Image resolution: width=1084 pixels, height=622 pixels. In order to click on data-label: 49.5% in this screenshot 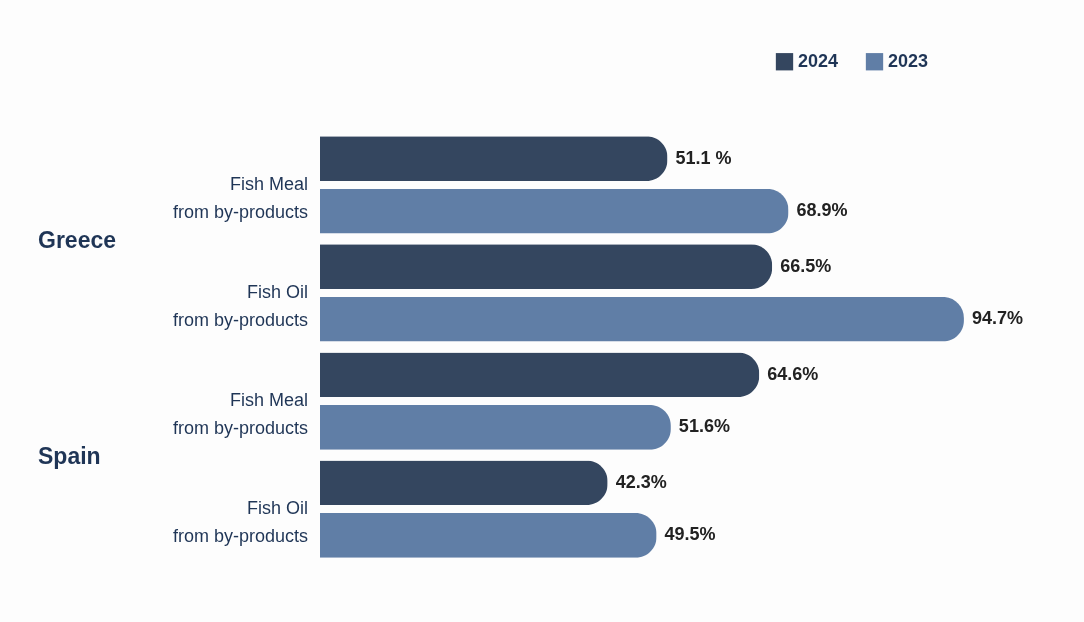, I will do `click(690, 534)`.